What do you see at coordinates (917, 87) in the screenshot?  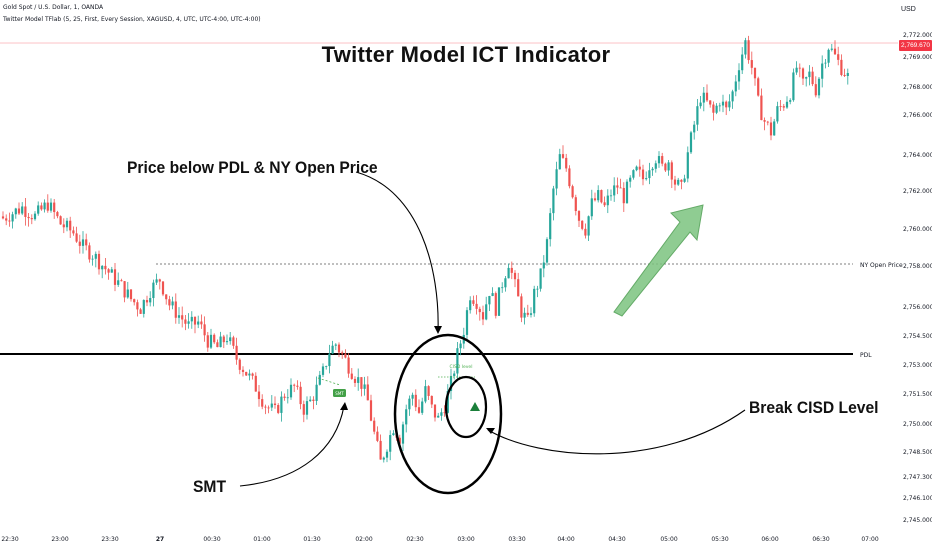 I see `y-tick-label: 2,768.000` at bounding box center [917, 87].